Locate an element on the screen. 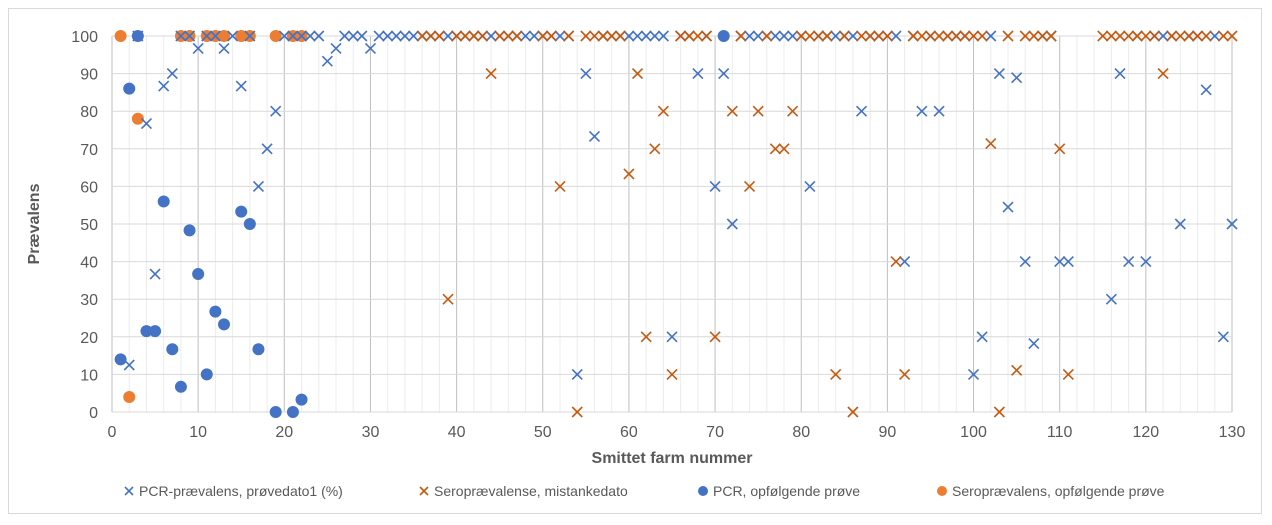 The image size is (1272, 525). x-tick-label: 60 is located at coordinates (629, 432).